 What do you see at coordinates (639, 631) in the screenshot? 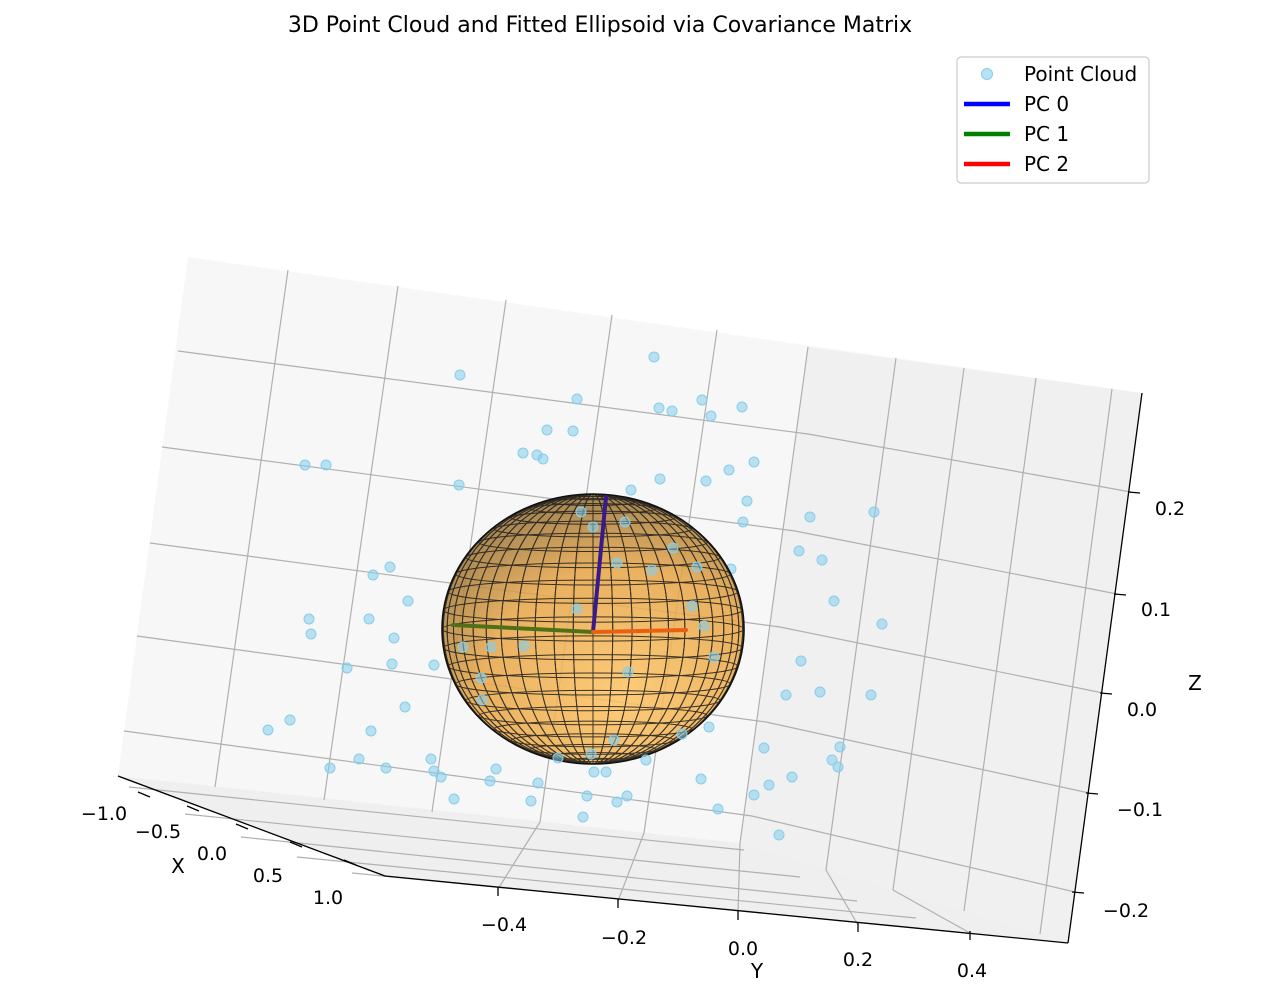
I see `pc2-line` at bounding box center [639, 631].